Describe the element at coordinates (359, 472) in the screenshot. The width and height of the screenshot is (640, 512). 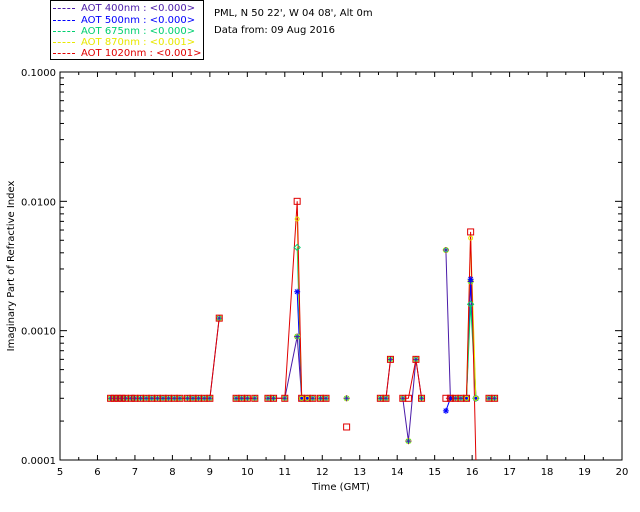
I see `x-tick-label: 13` at that location.